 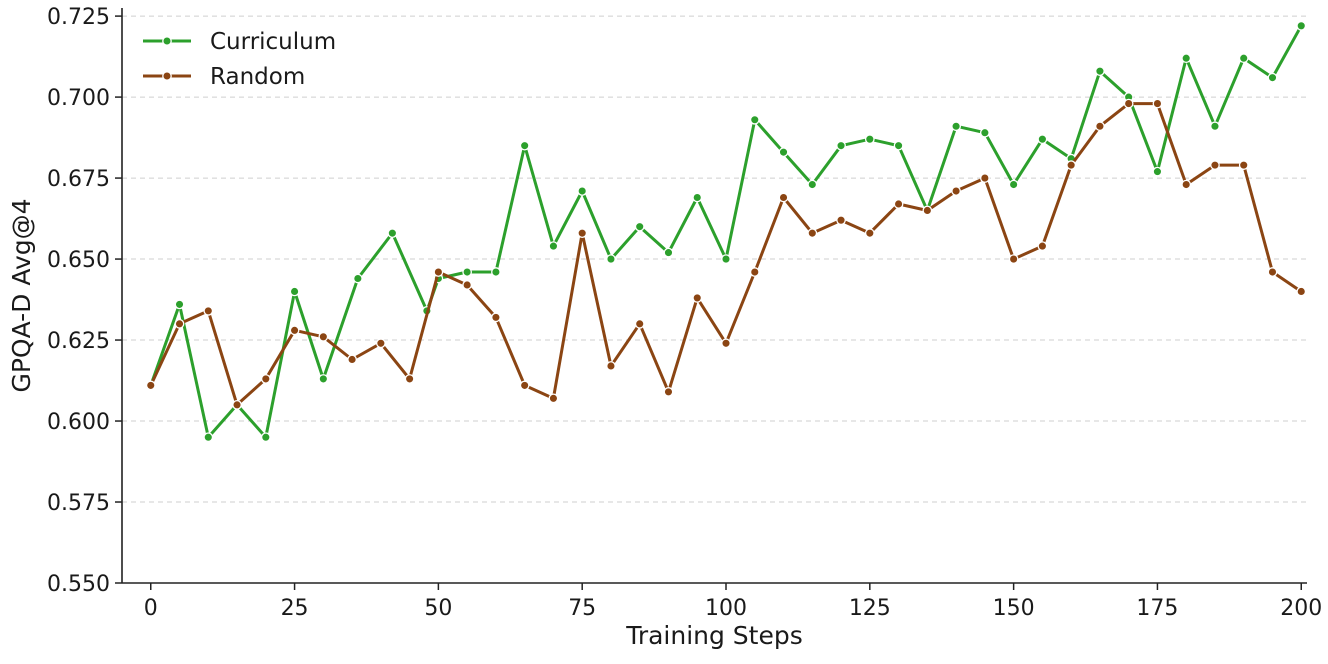 I want to click on x-tick-label: 75, so click(x=582, y=608).